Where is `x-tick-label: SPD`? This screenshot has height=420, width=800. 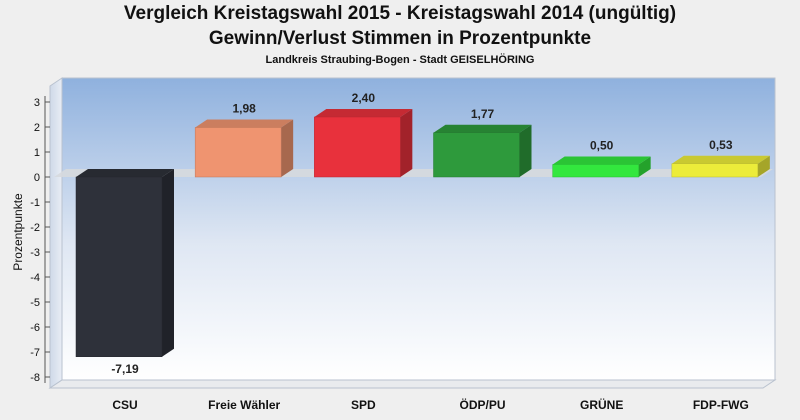
x-tick-label: SPD is located at coordinates (363, 405).